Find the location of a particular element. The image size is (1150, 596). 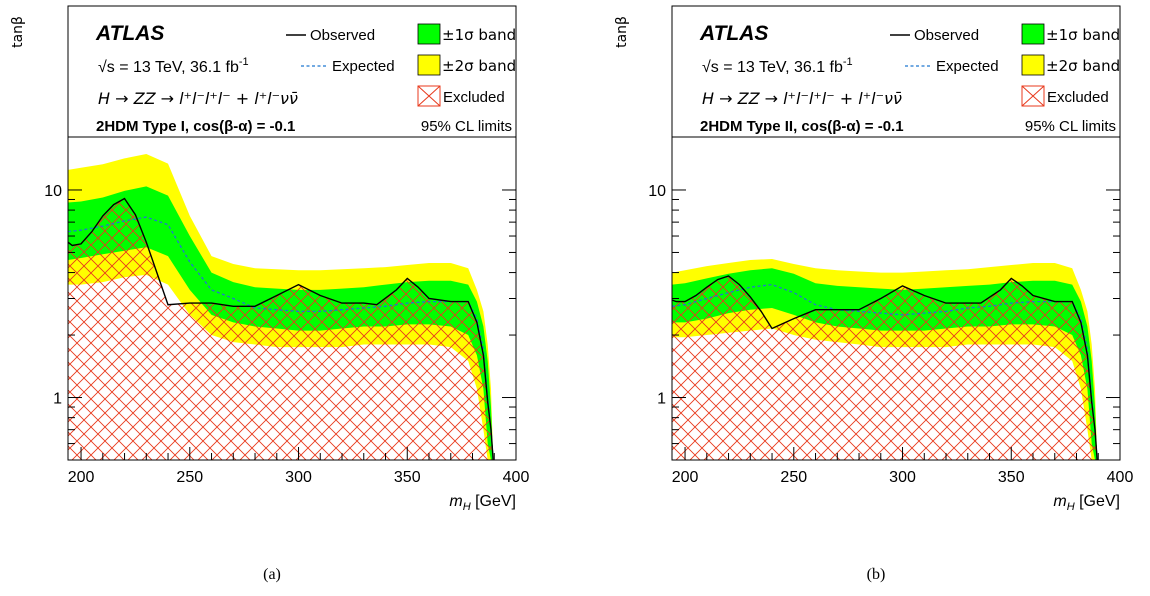

caption-b: (b) is located at coordinates (876, 574).